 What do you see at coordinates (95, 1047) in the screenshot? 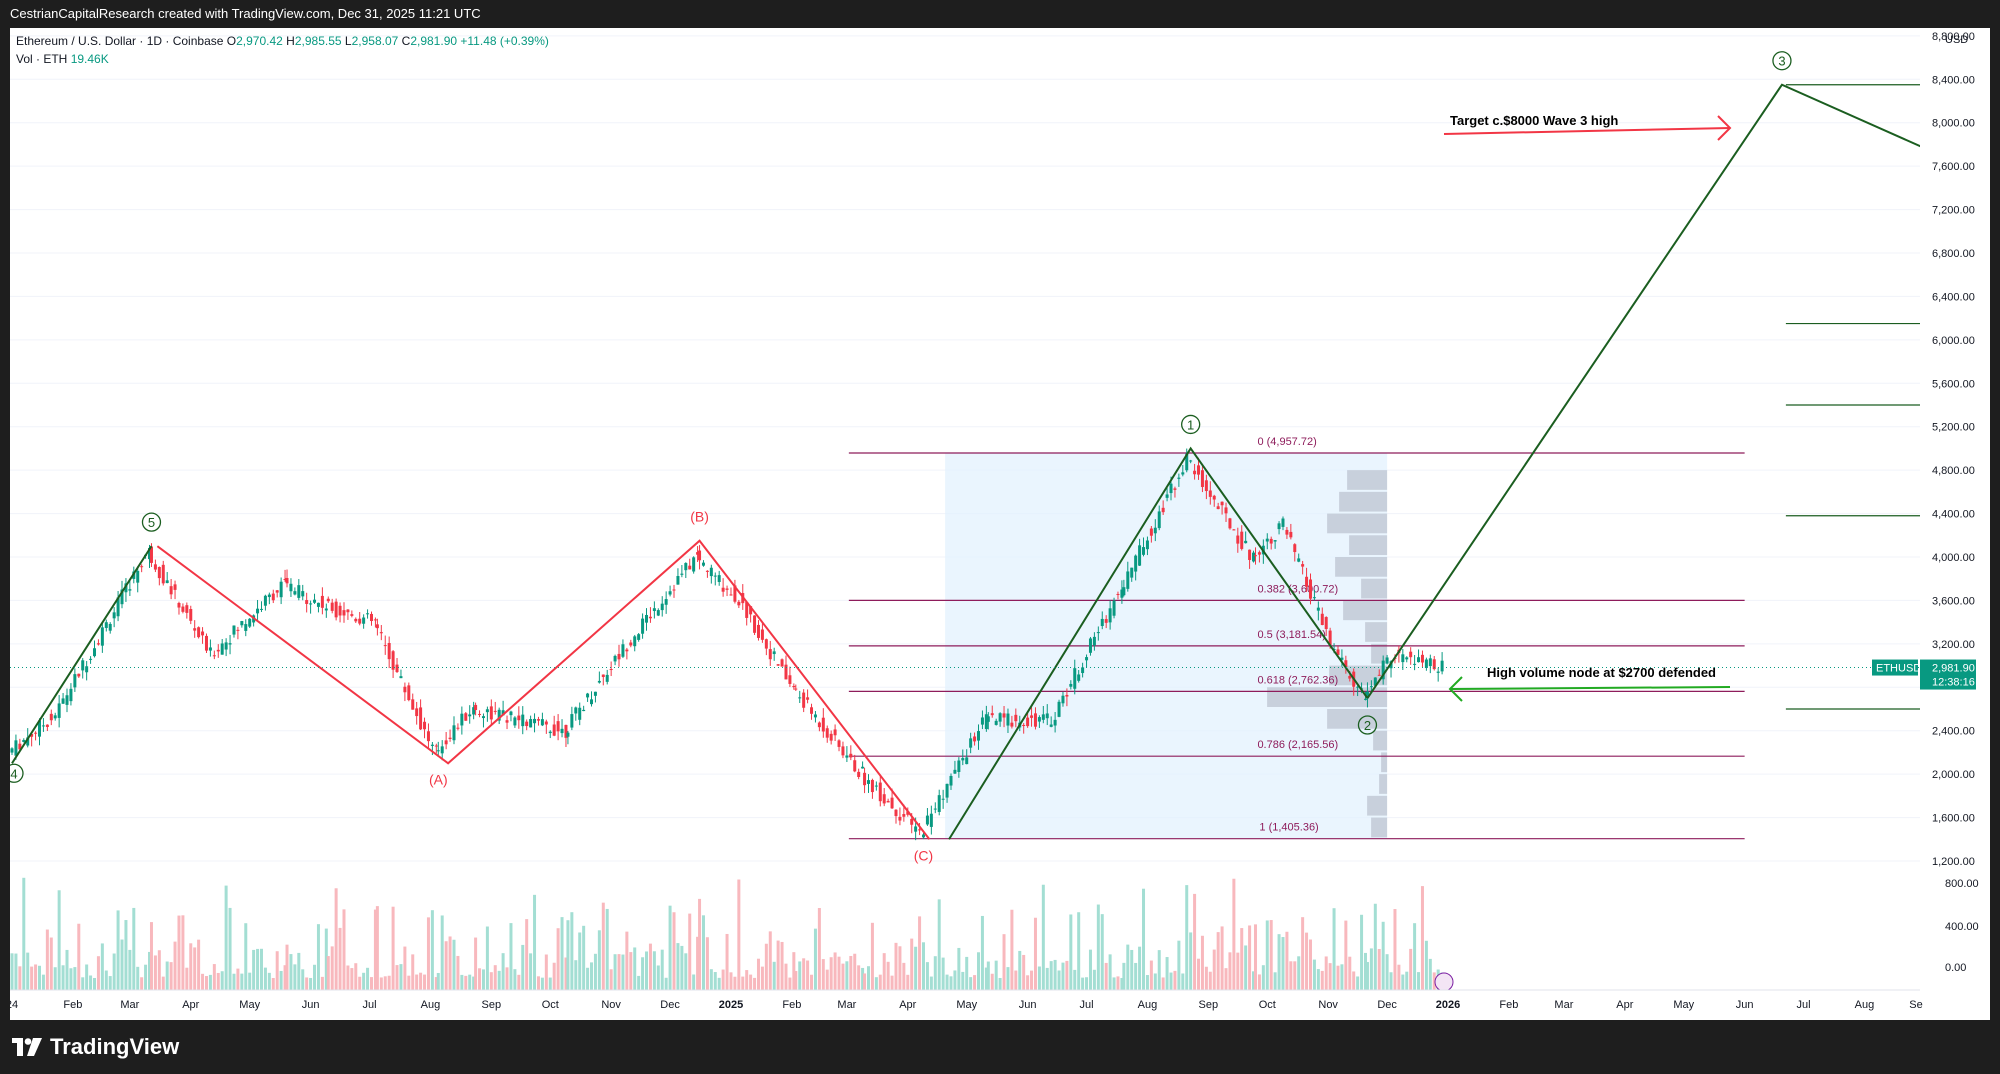
I see `tradingview-logo: TradingView` at bounding box center [95, 1047].